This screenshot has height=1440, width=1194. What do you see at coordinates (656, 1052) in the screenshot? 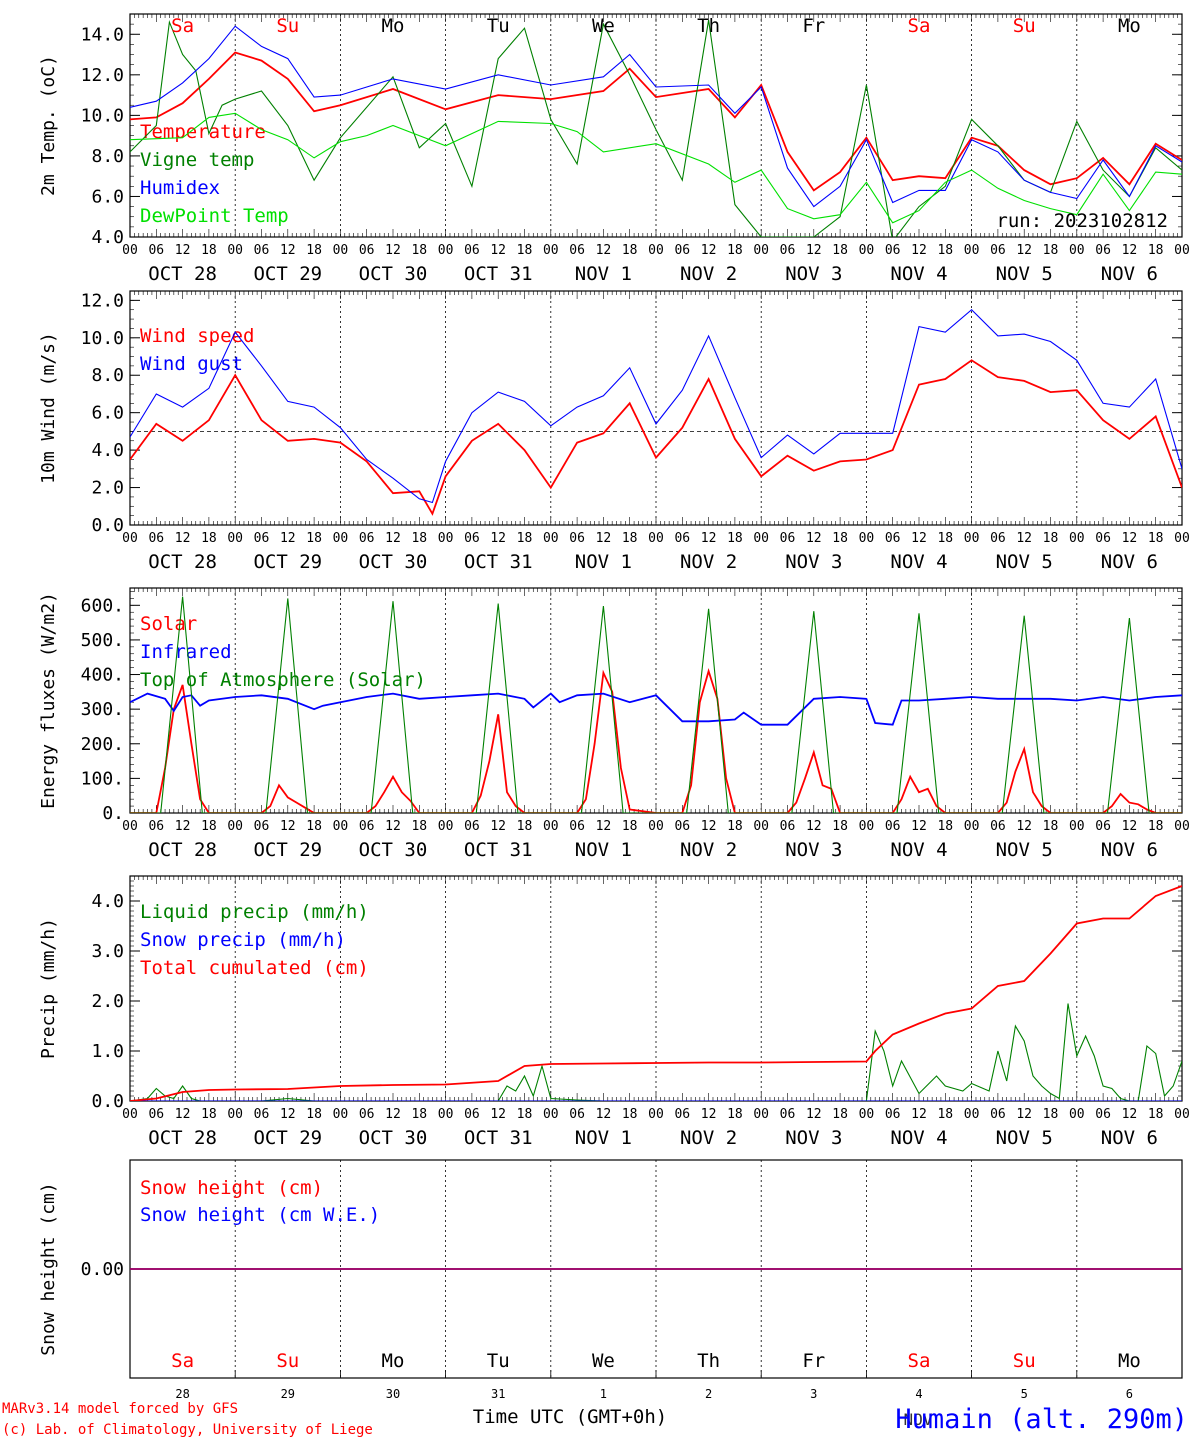
I see `series-line-liquid-precip-mm-h-` at bounding box center [656, 1052].